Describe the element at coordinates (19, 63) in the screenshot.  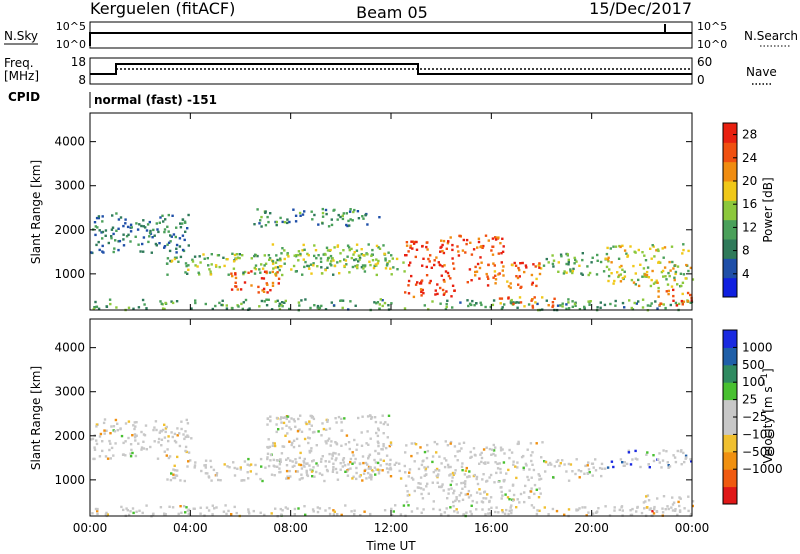
I see `freq-label-top: Freq.` at that location.